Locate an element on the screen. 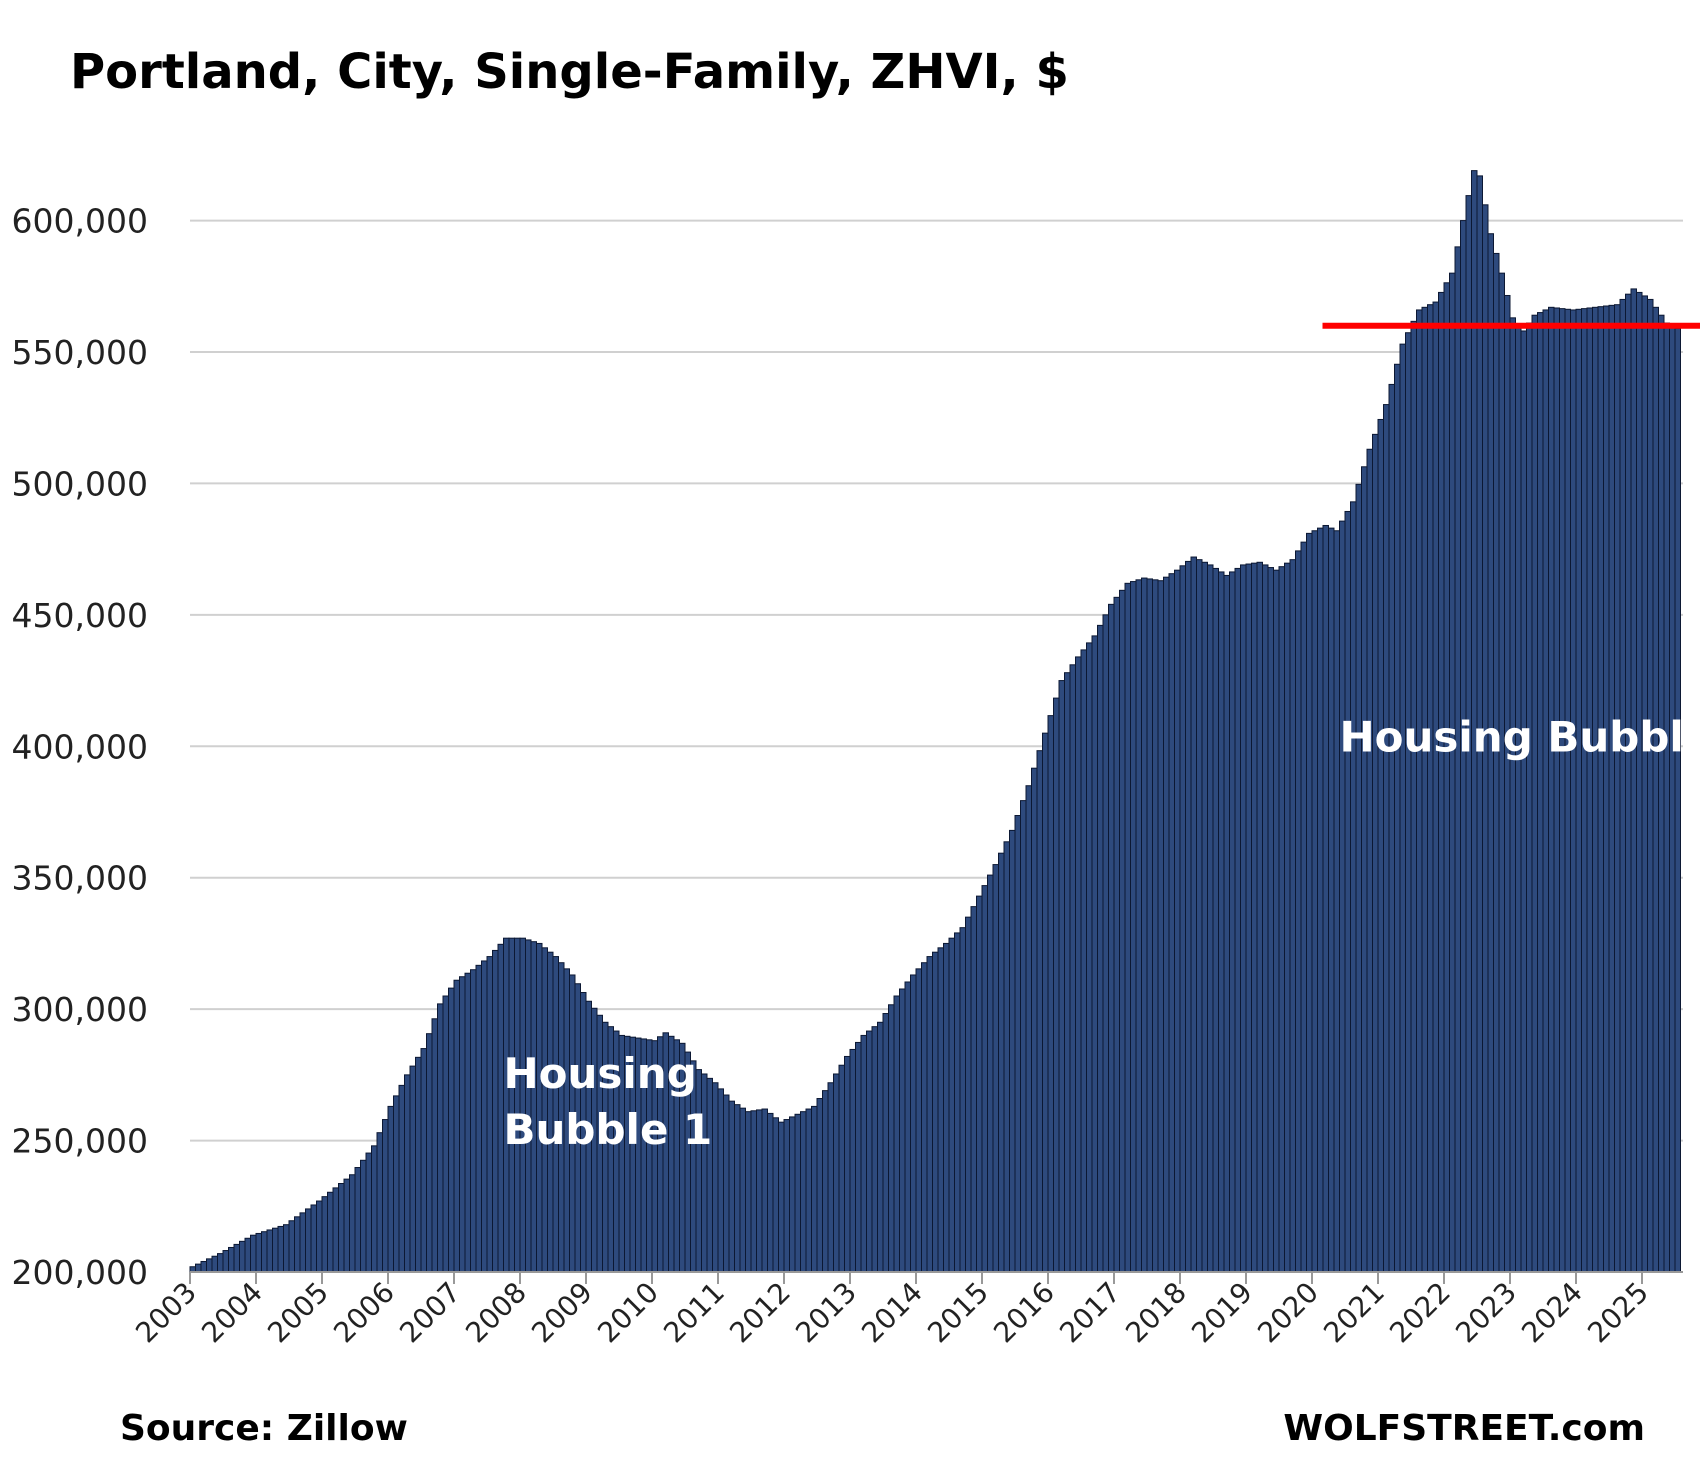  x-tick-label: 2007 is located at coordinates (430, 1313).